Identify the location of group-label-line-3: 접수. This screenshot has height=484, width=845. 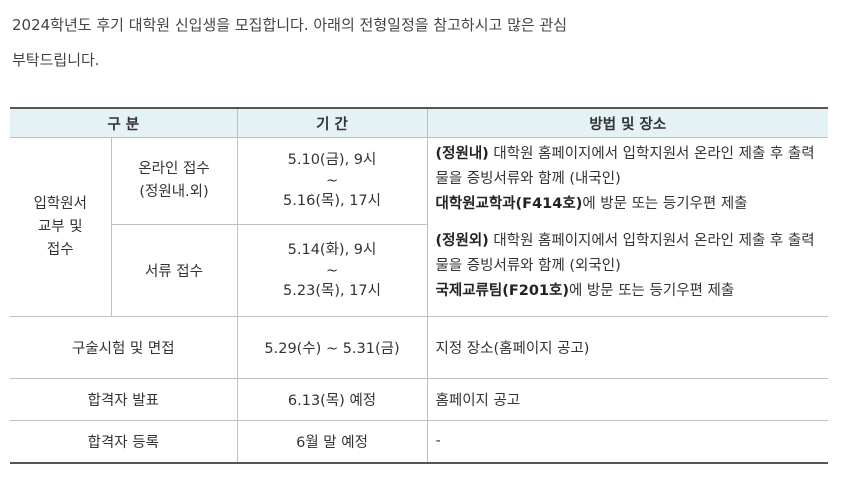
(60, 249).